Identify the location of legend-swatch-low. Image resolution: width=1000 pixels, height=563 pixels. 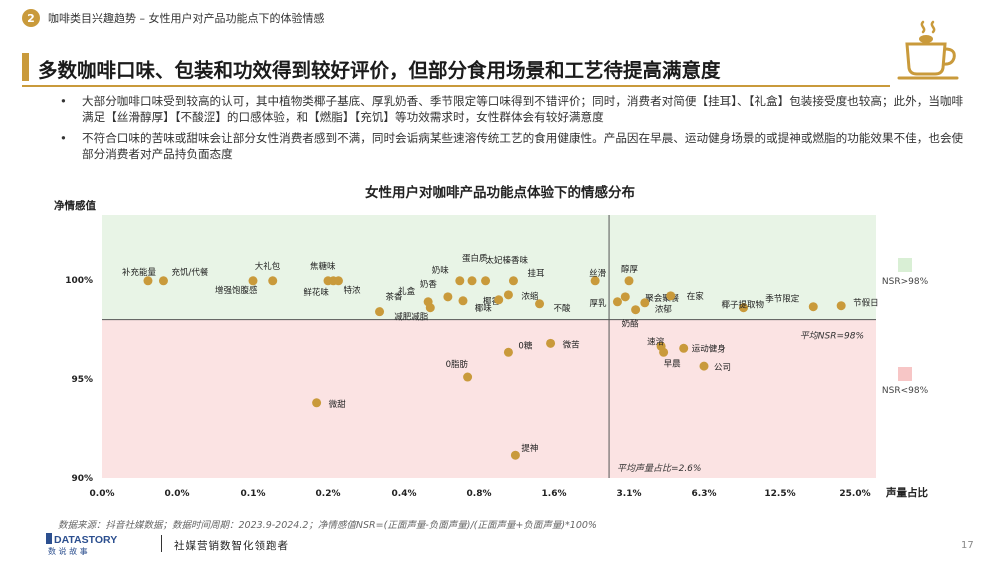
(905, 374).